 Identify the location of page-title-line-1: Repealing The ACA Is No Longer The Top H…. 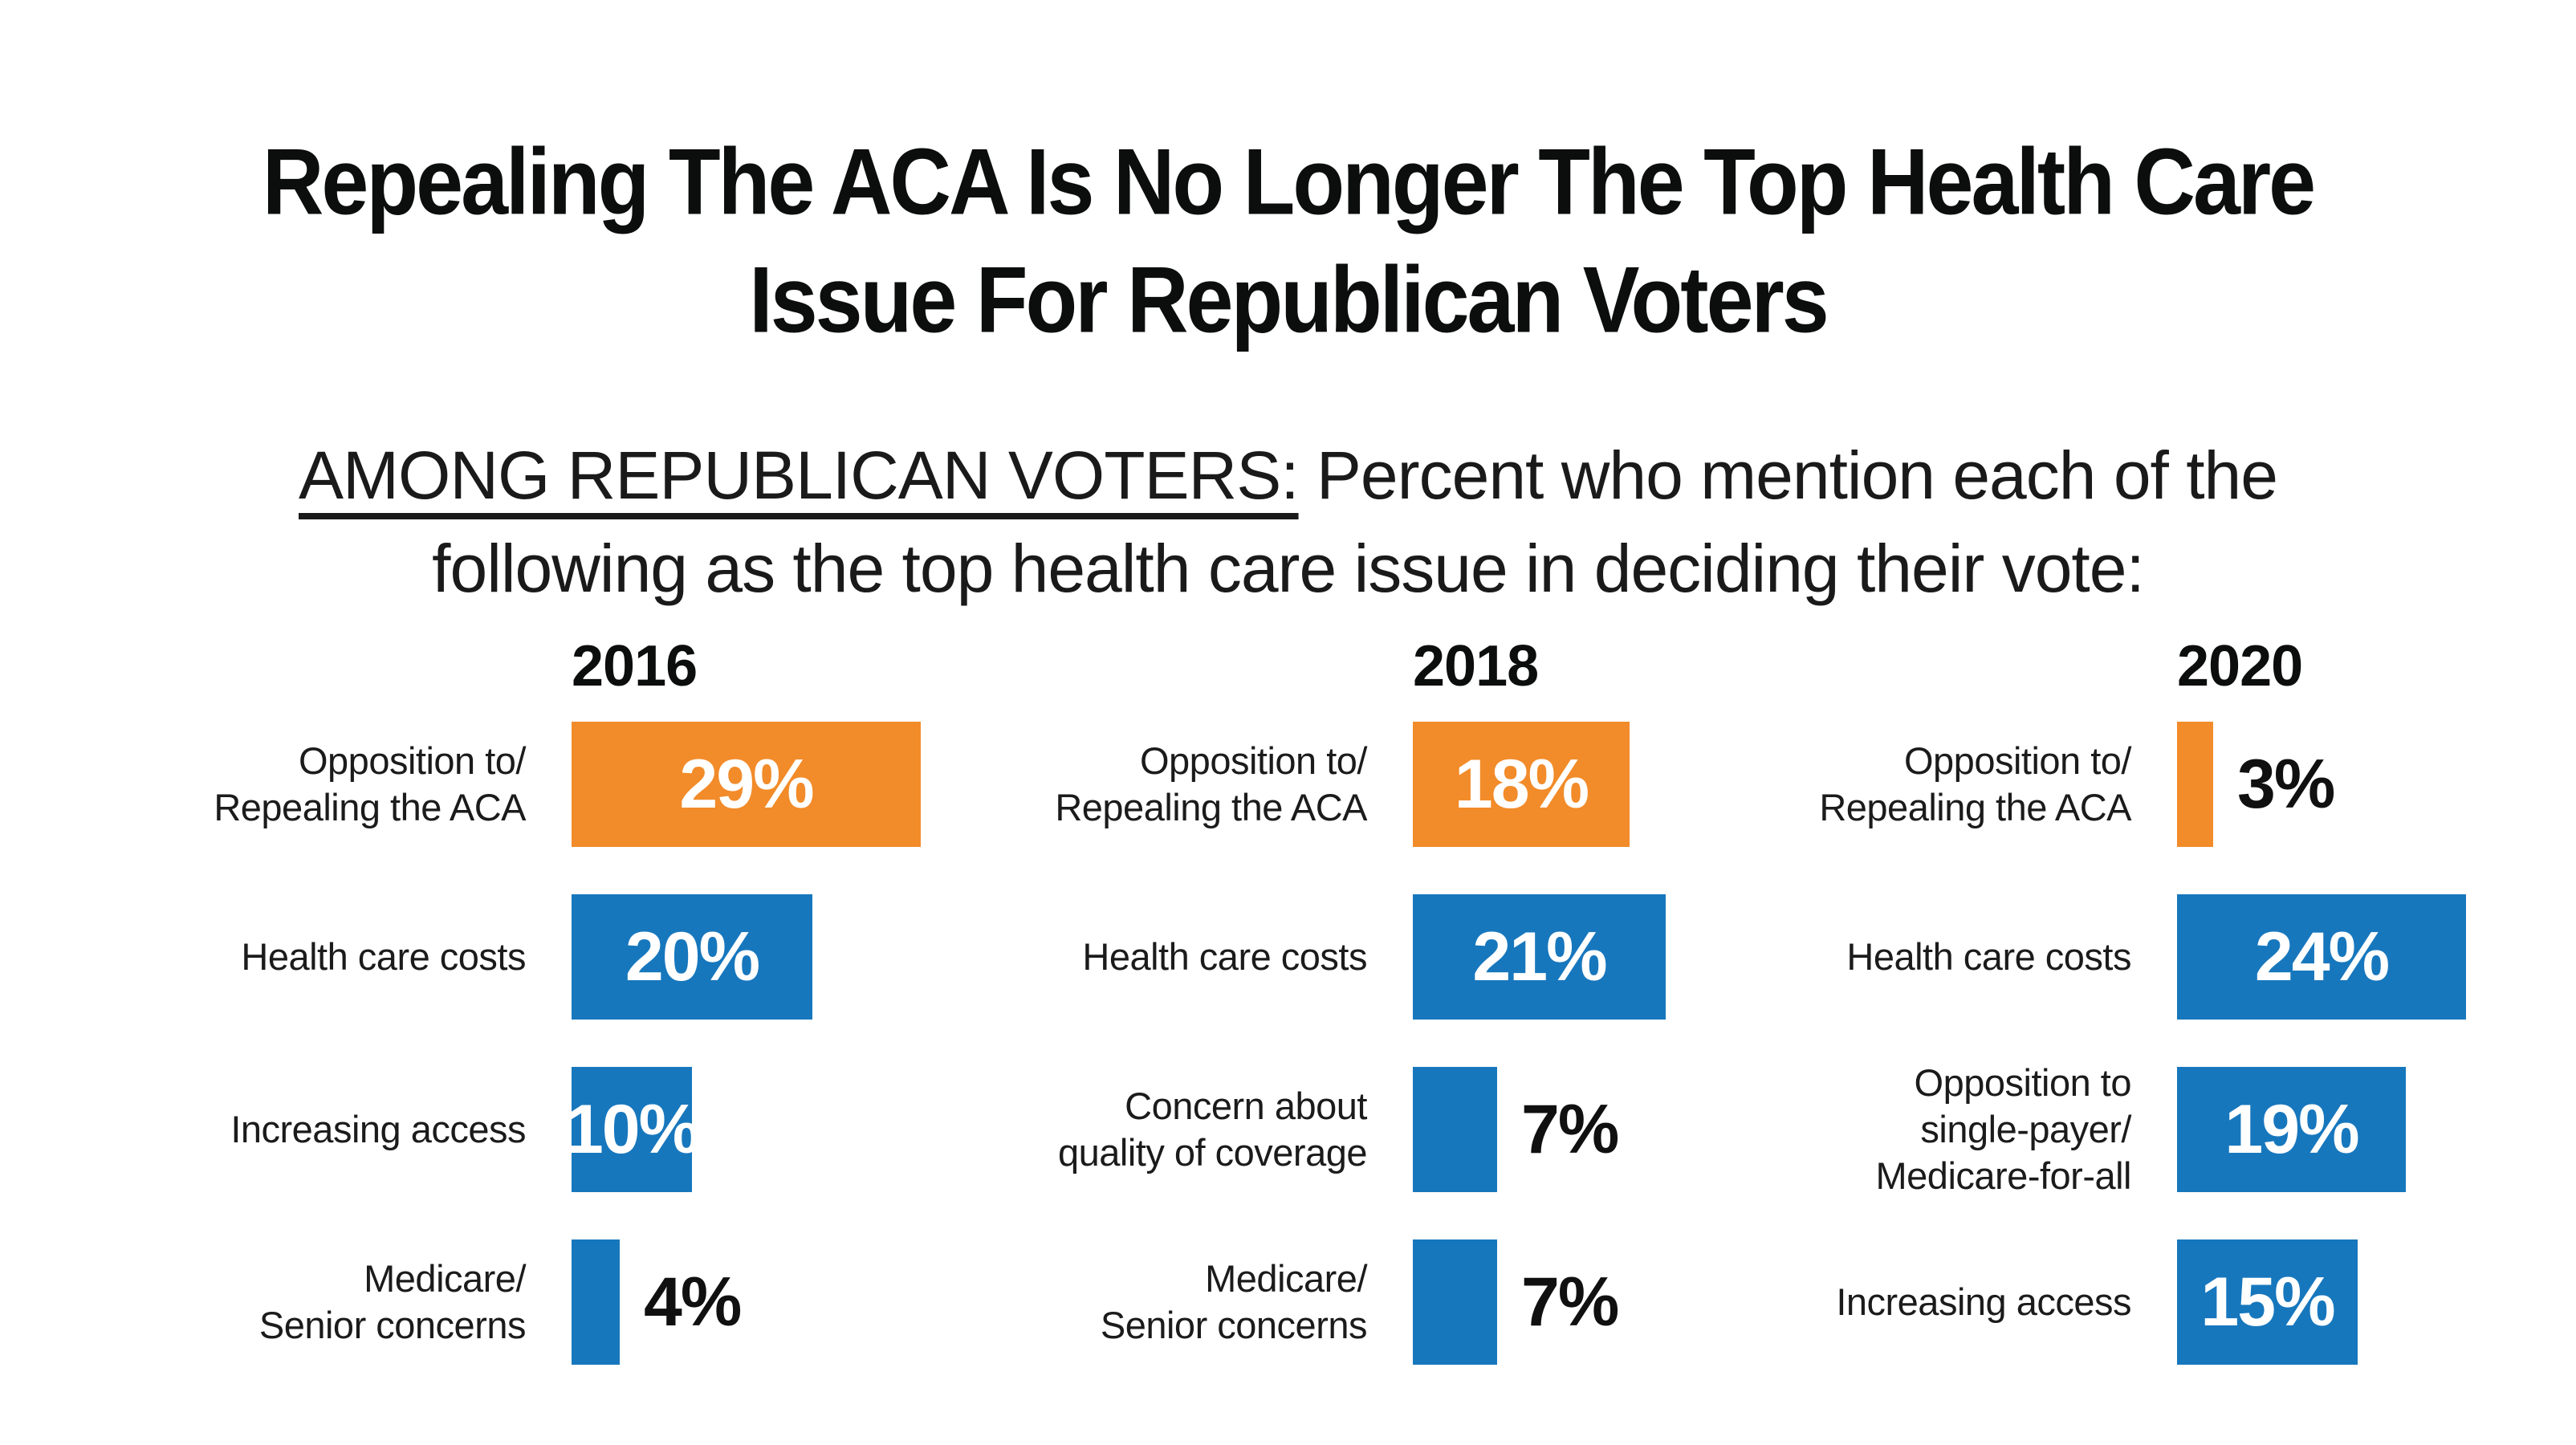
(1289, 181).